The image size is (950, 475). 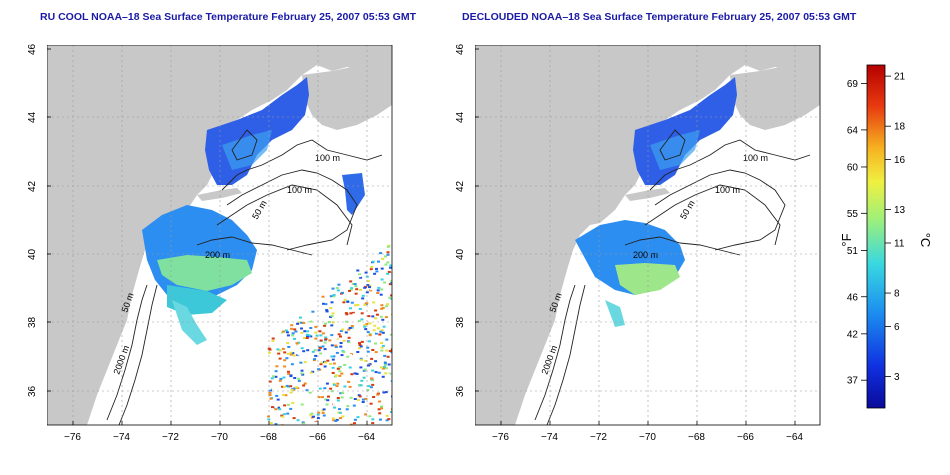 What do you see at coordinates (32, 322) in the screenshot?
I see `latitude-label: 38` at bounding box center [32, 322].